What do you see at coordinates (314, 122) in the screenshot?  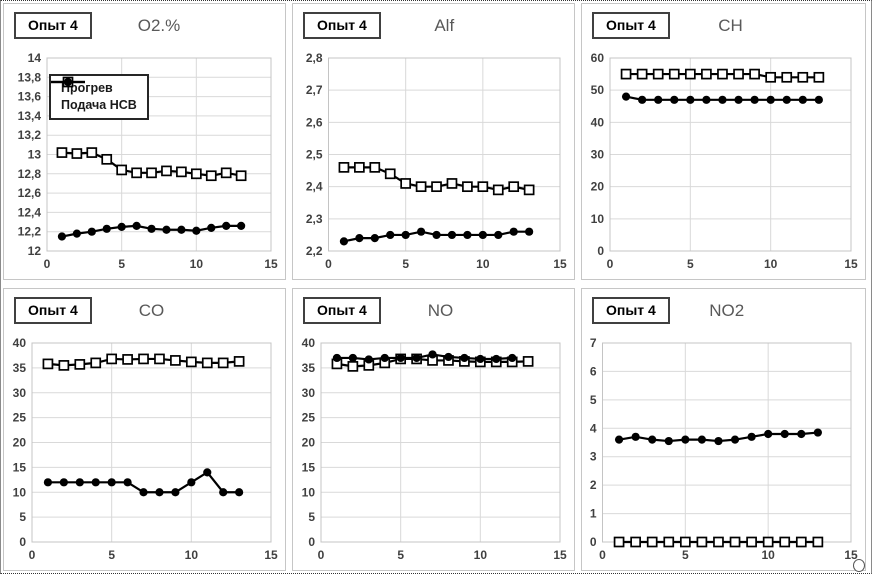 I see `y-tick-label: 2,6` at bounding box center [314, 122].